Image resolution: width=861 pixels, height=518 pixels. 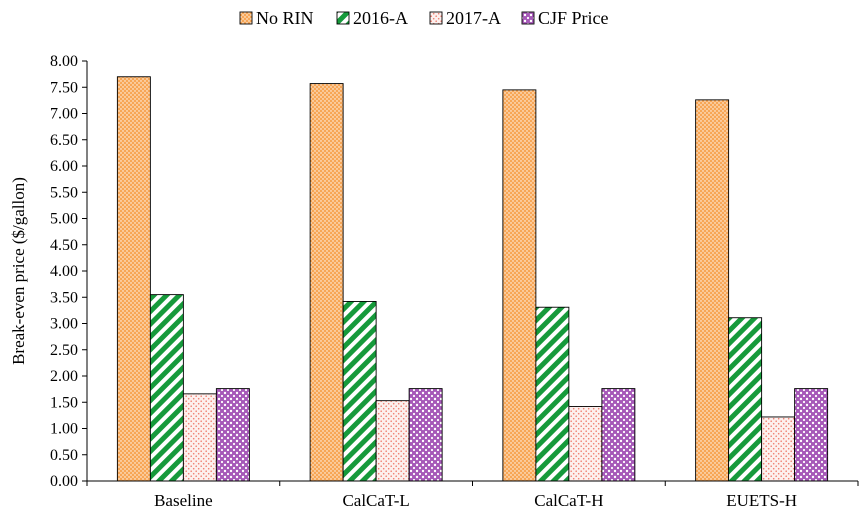 I want to click on bar-2017-a-euets-h, so click(x=778, y=449).